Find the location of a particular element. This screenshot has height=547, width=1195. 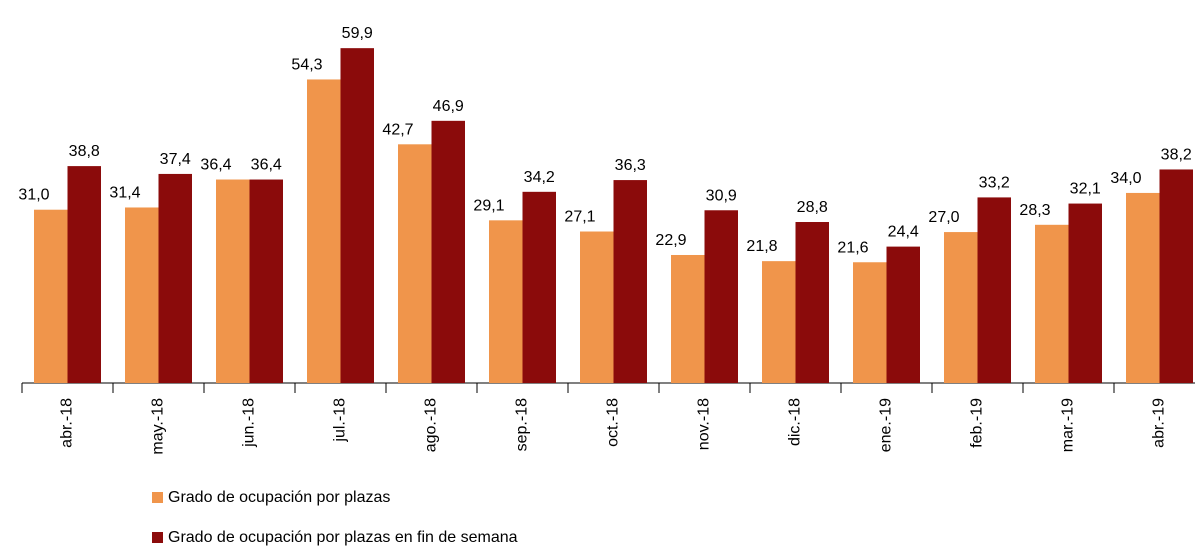

x-tick-label: jul.-18 is located at coordinates (340, 420).